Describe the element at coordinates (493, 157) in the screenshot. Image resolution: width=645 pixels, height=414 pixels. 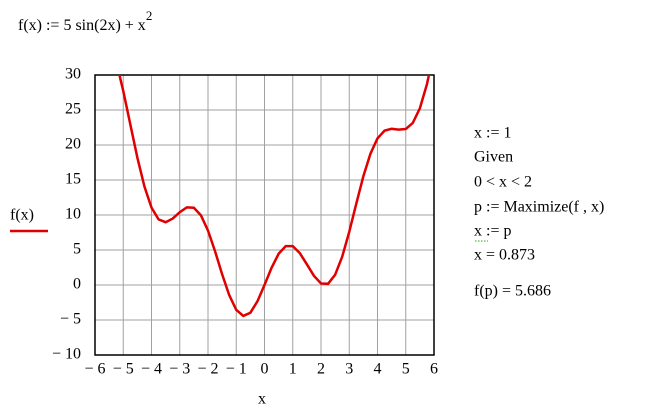
I see `worksheet-line: Given` at that location.